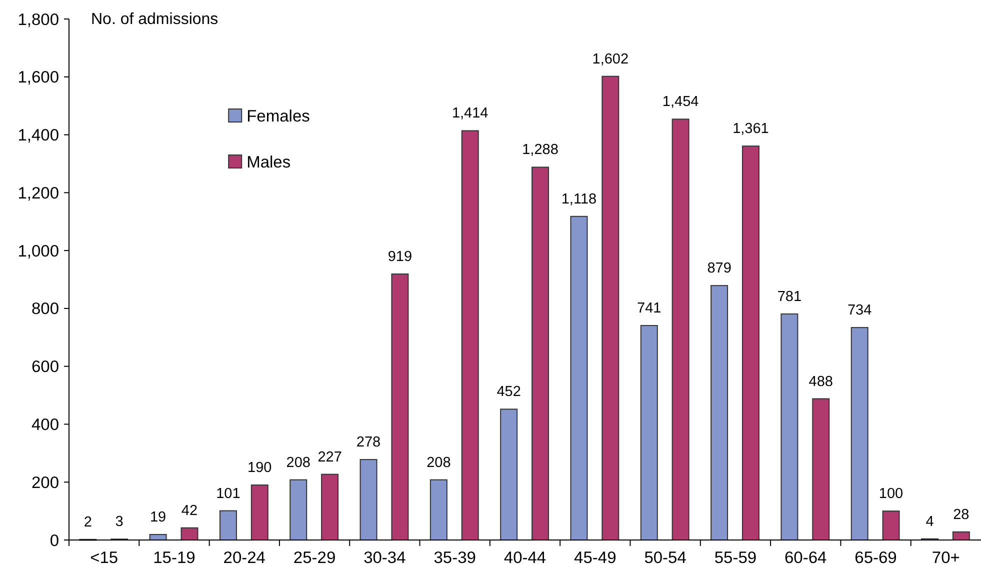  What do you see at coordinates (119, 522) in the screenshot?
I see `data-label: 3` at bounding box center [119, 522].